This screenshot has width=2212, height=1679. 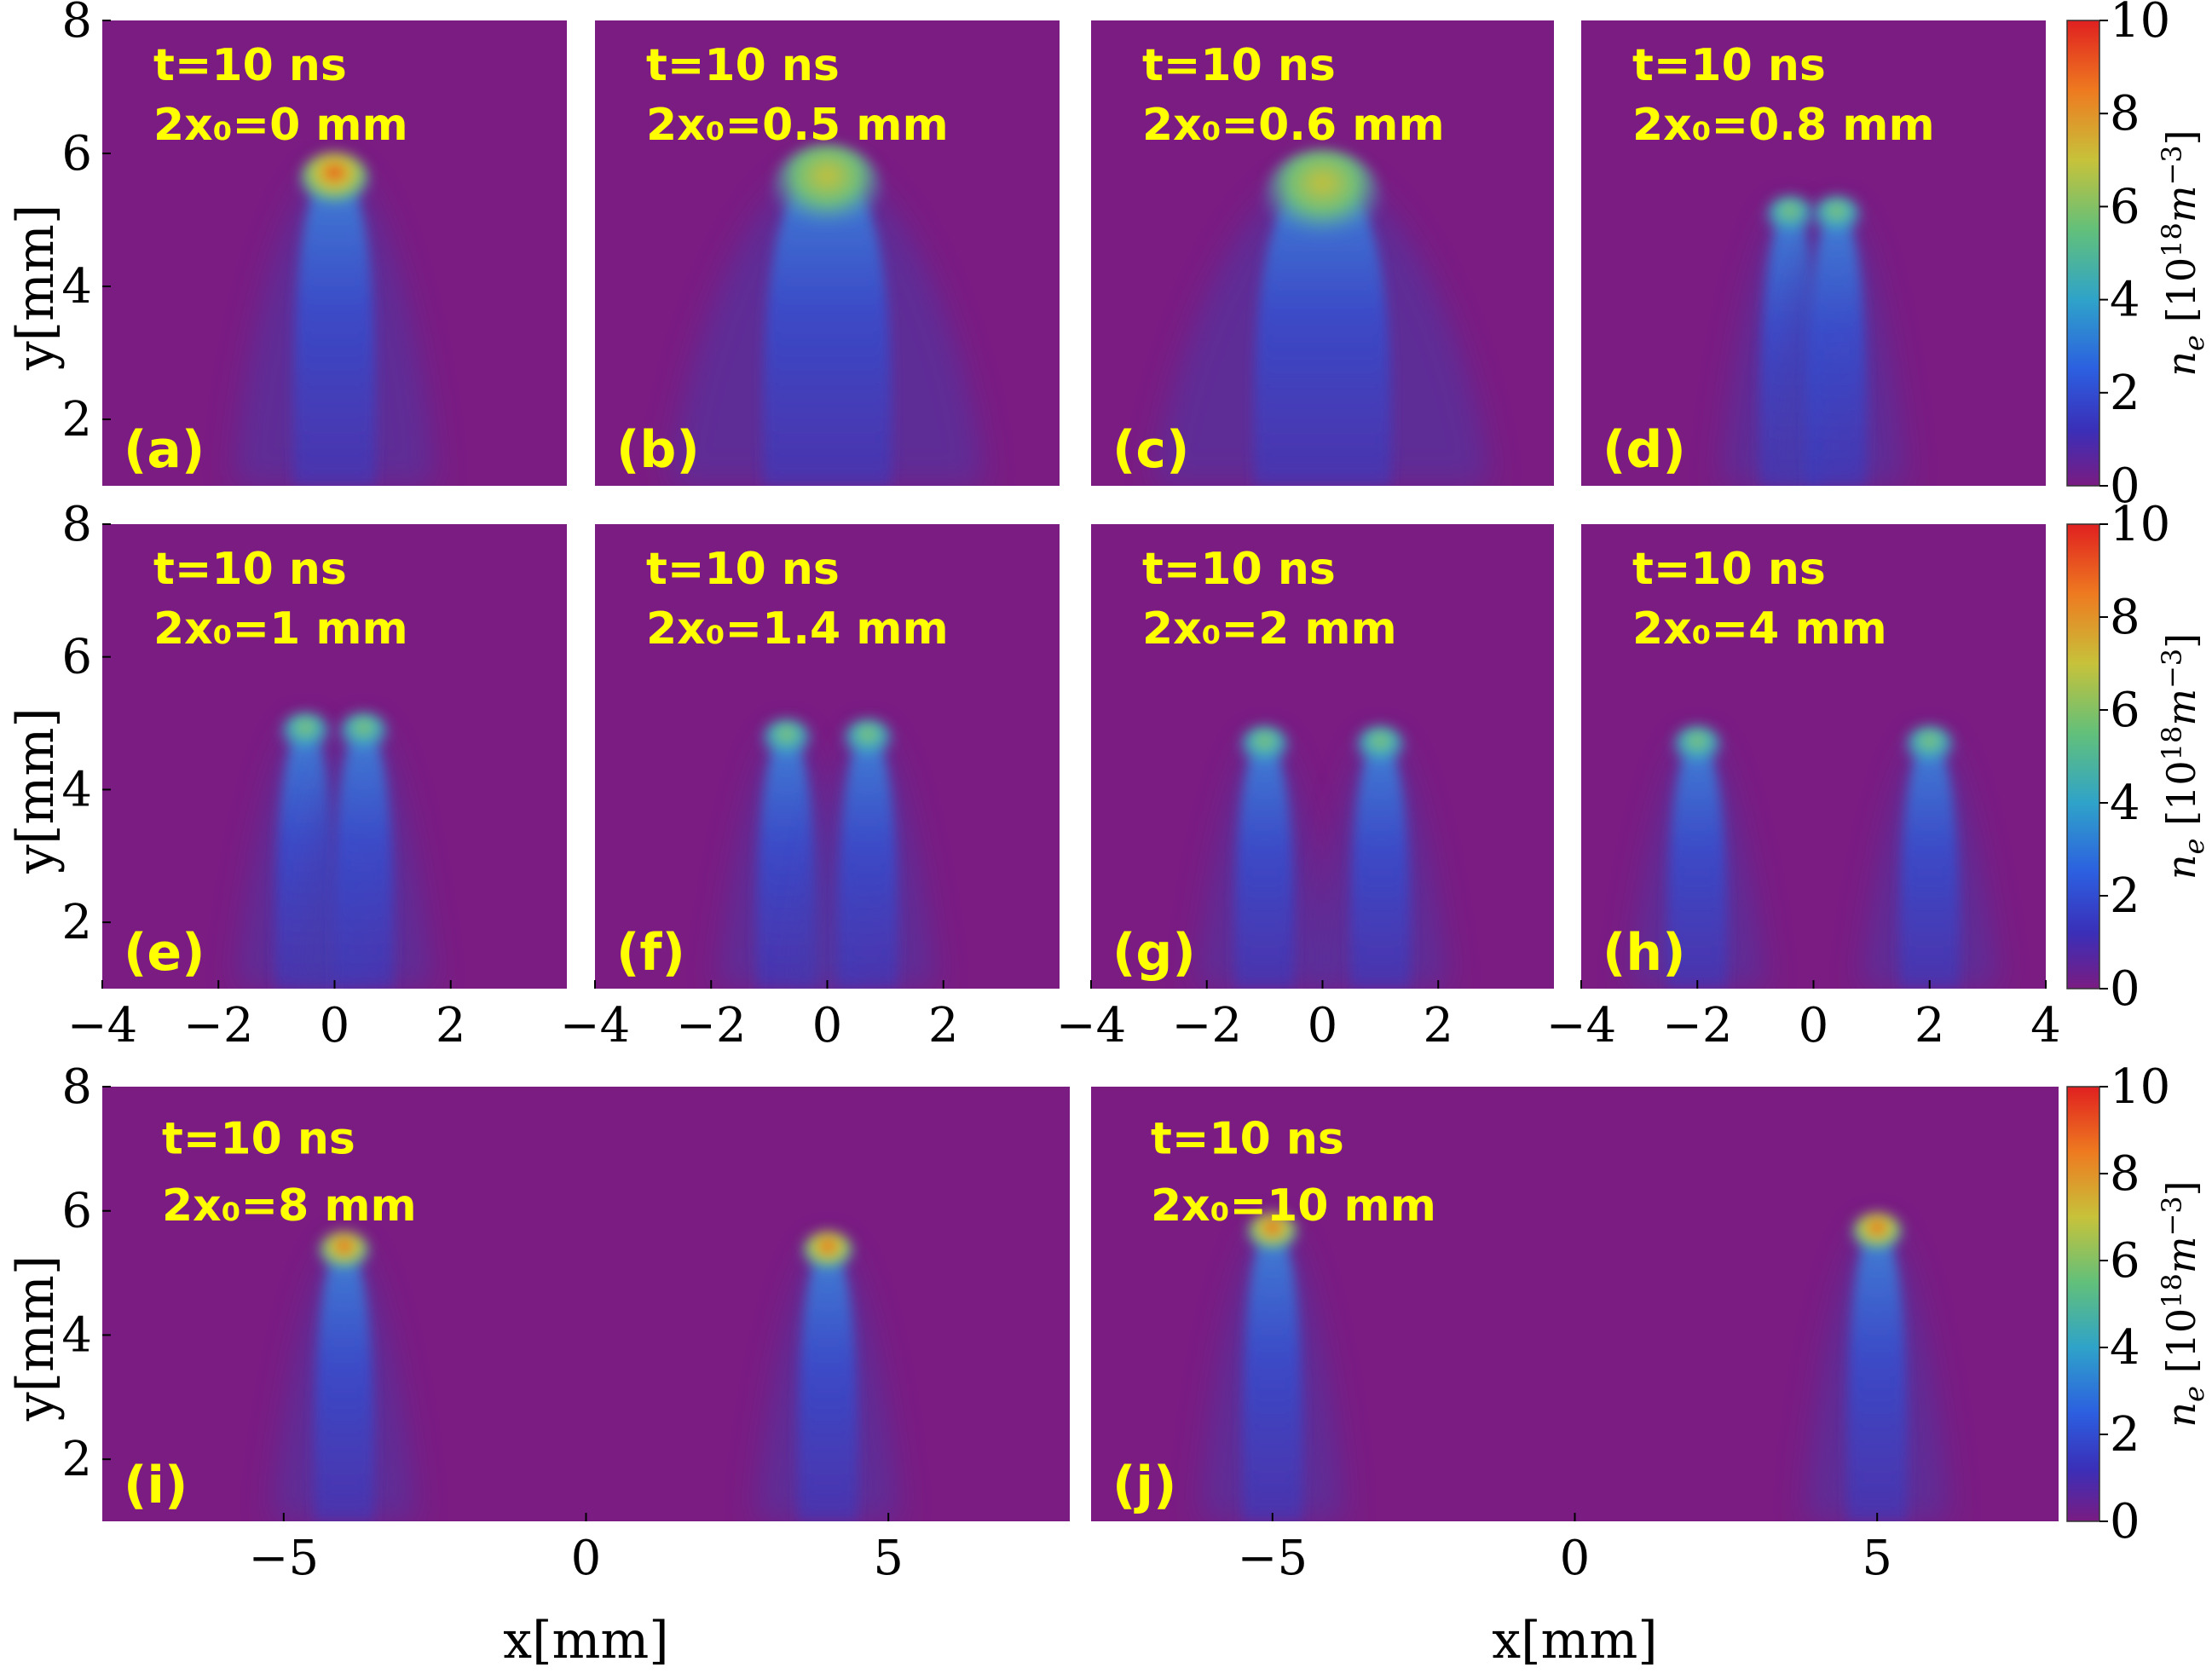 What do you see at coordinates (76, 154) in the screenshot?
I see `y-tick-label: 6` at bounding box center [76, 154].